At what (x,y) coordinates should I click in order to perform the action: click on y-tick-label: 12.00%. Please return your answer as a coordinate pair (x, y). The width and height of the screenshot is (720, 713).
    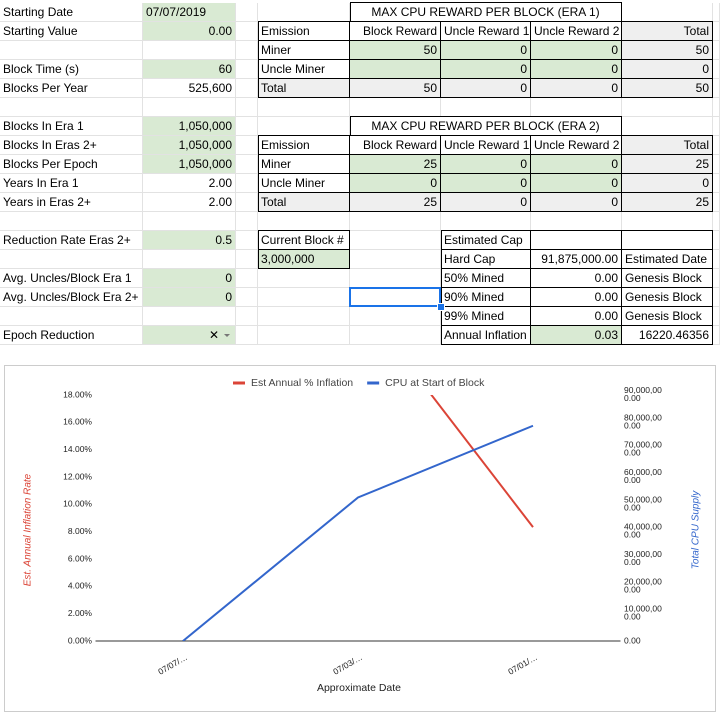
    Looking at the image, I should click on (77, 476).